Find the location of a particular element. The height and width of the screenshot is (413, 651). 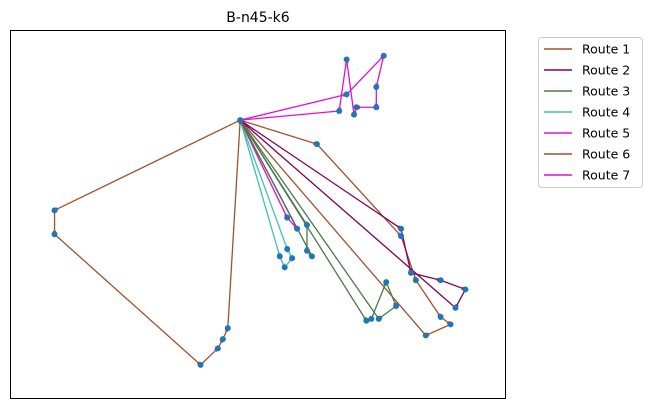

legend-label-7: Route 7 is located at coordinates (606, 175).